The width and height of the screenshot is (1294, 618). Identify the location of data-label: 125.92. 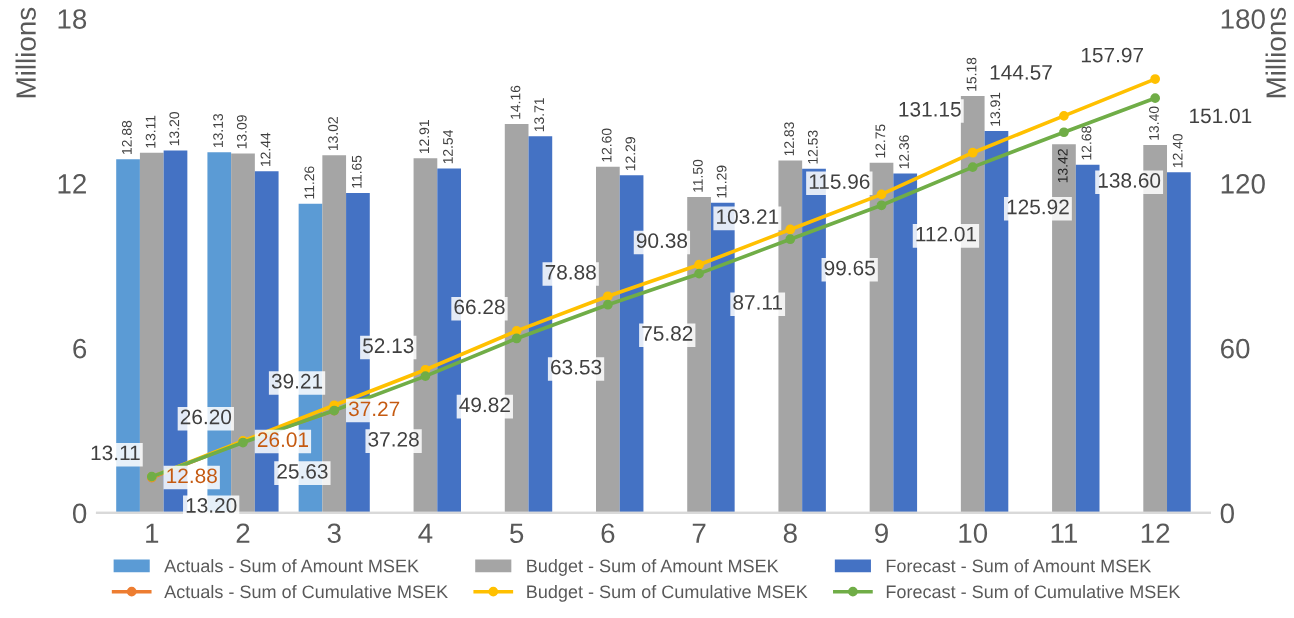
(1038, 207).